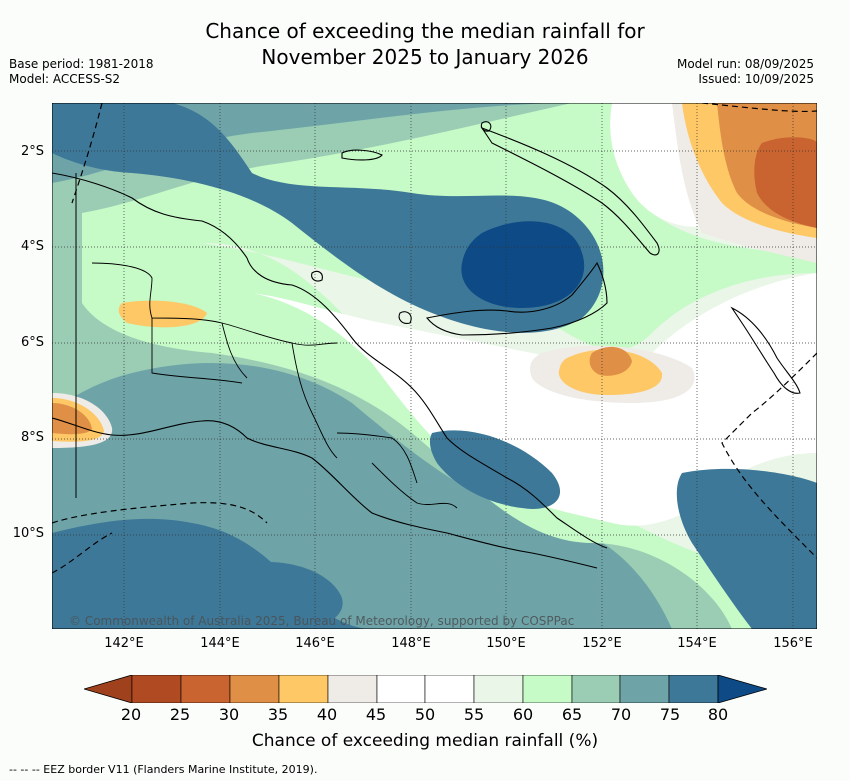 This screenshot has height=781, width=850. What do you see at coordinates (718, 714) in the screenshot?
I see `colorbar-tick-80: 80` at bounding box center [718, 714].